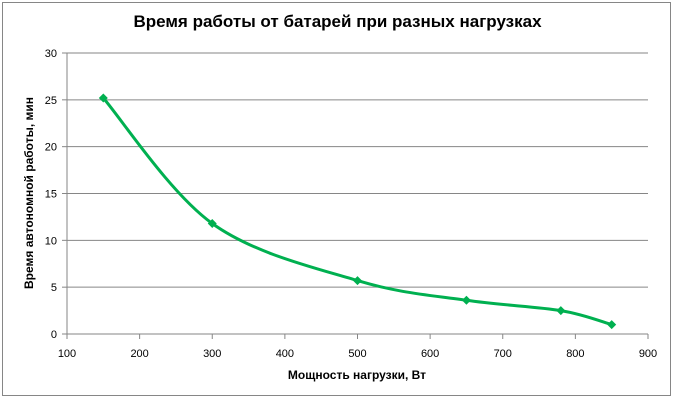 The image size is (675, 400). Describe the element at coordinates (285, 354) in the screenshot. I see `x-tick-label: 400` at that location.